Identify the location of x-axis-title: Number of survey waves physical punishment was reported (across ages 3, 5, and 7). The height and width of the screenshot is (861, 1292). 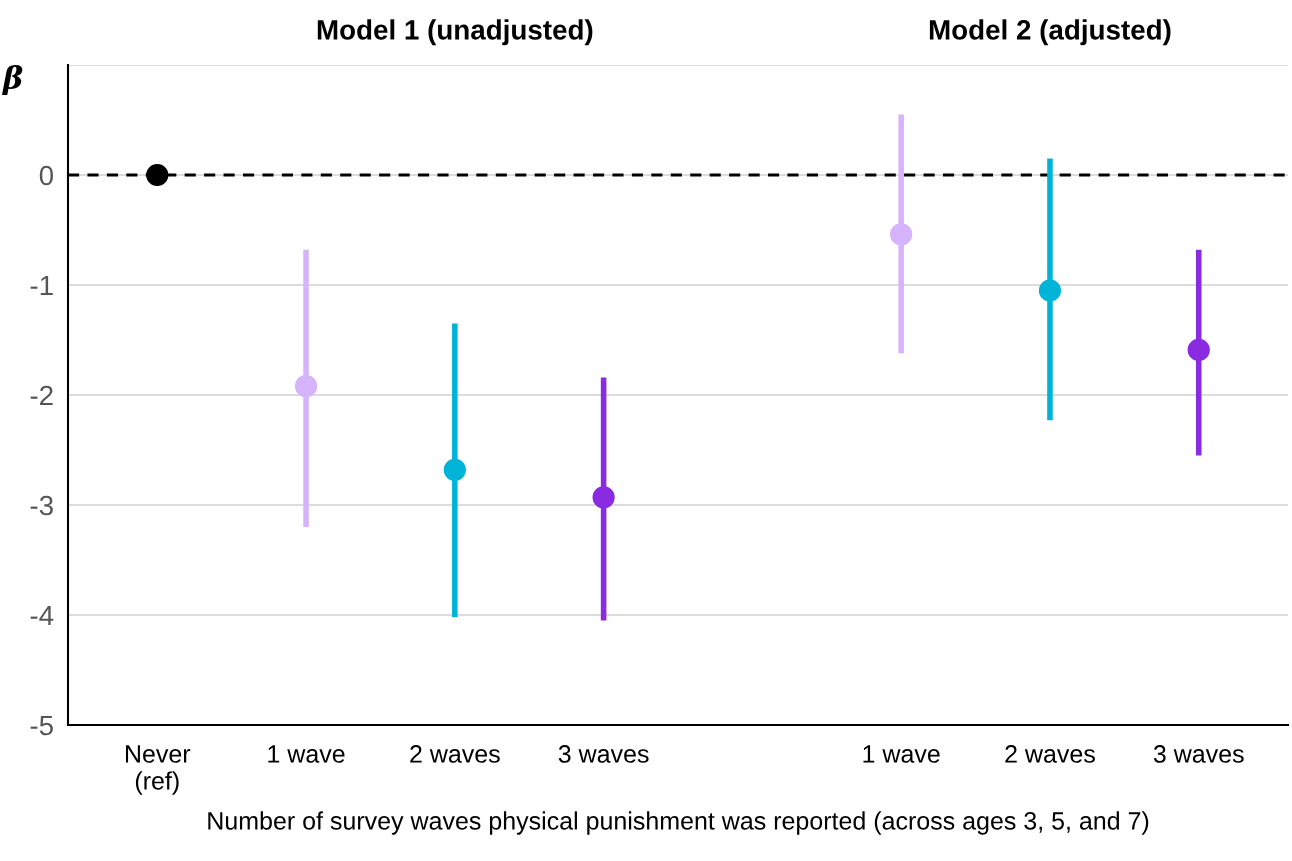
(678, 823).